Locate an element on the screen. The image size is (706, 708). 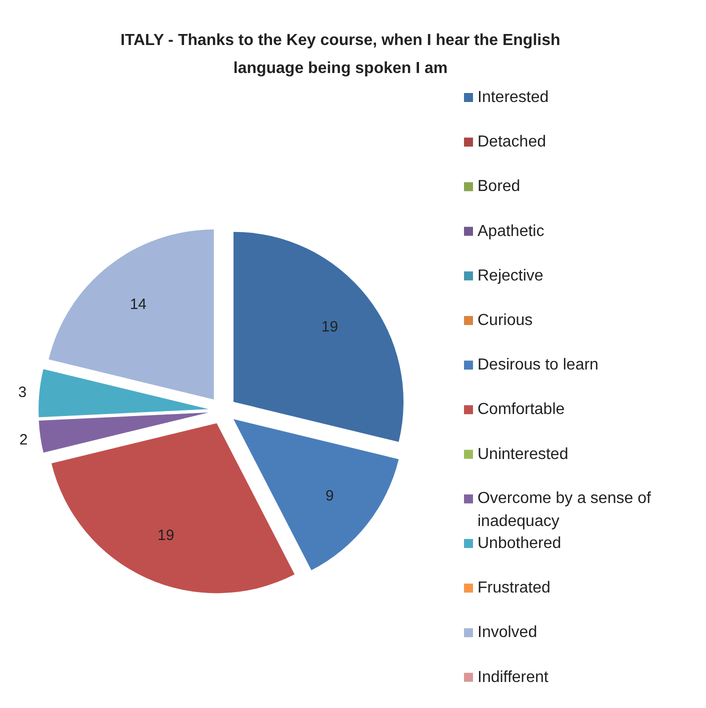
legend-label: Bored is located at coordinates (499, 187).